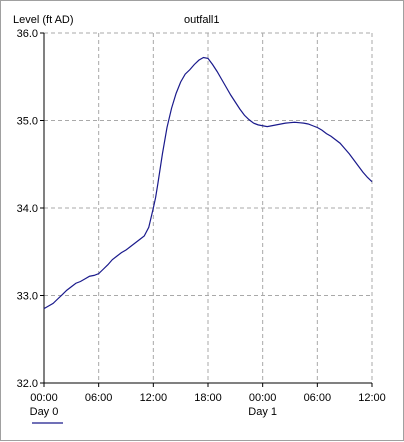 The image size is (404, 442). I want to click on y-tick-label-2: 34.0, so click(27, 209).